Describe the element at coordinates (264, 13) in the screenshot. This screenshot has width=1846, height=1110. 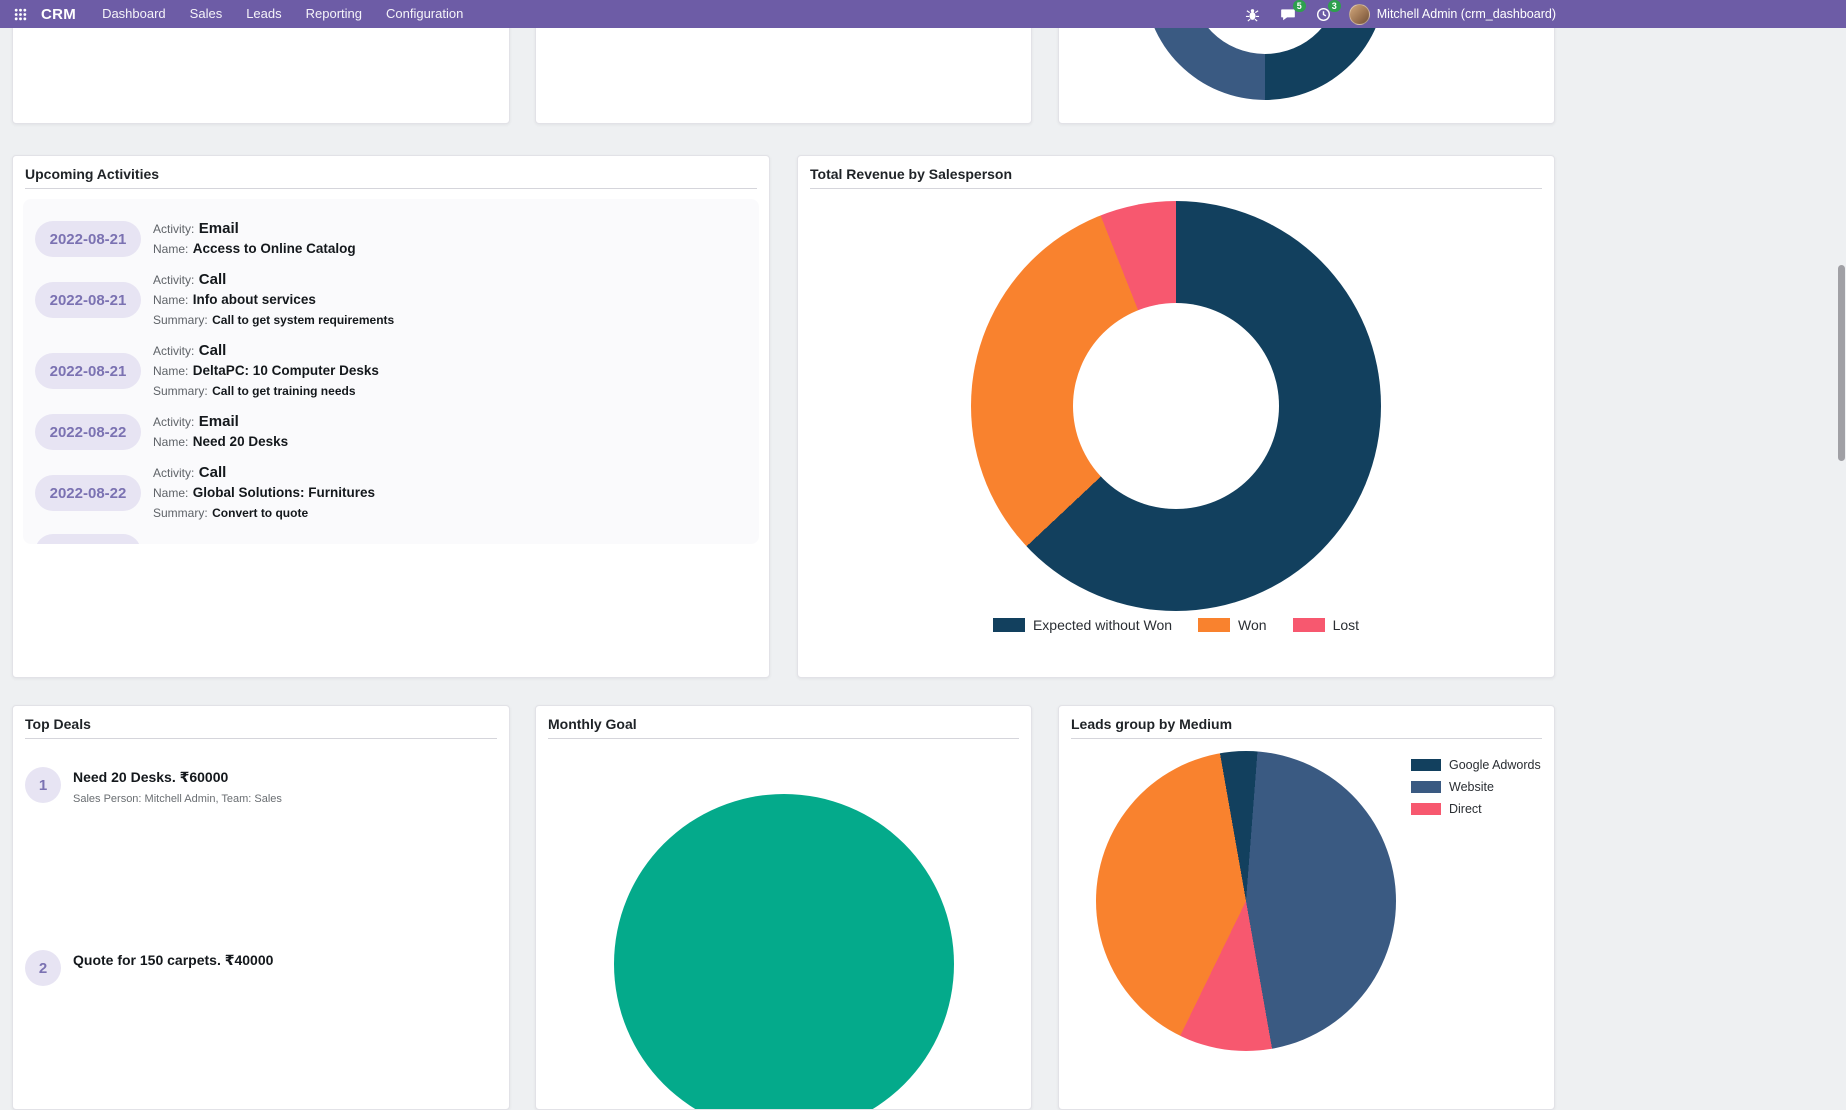
I see `menu-item-leads: Leads` at that location.